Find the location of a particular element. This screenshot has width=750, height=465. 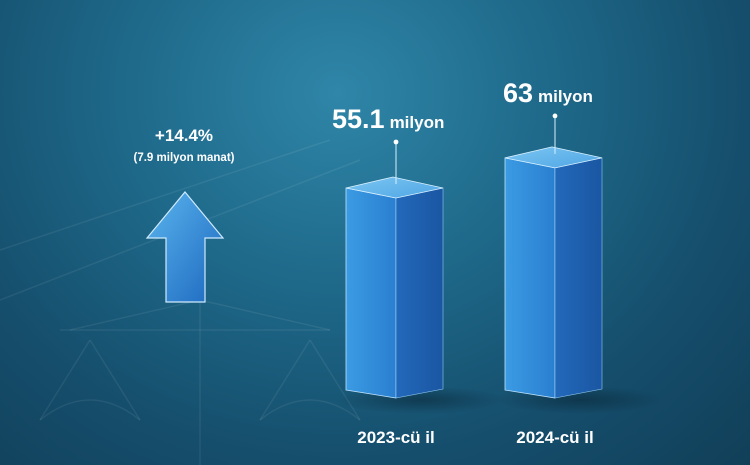

category-label: 2023-cü il is located at coordinates (396, 437).